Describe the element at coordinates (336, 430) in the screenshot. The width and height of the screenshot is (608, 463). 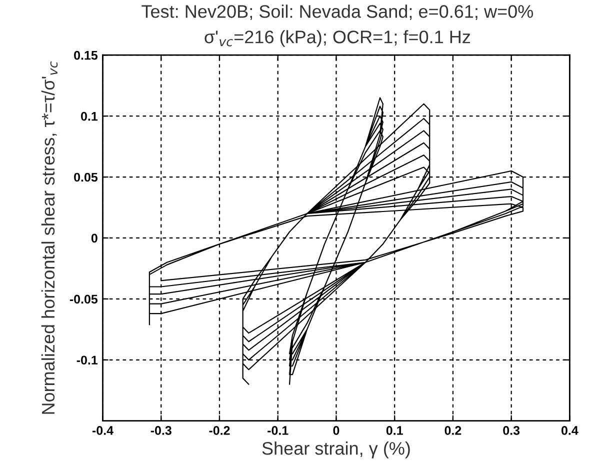
I see `x-tick-label: 0` at that location.